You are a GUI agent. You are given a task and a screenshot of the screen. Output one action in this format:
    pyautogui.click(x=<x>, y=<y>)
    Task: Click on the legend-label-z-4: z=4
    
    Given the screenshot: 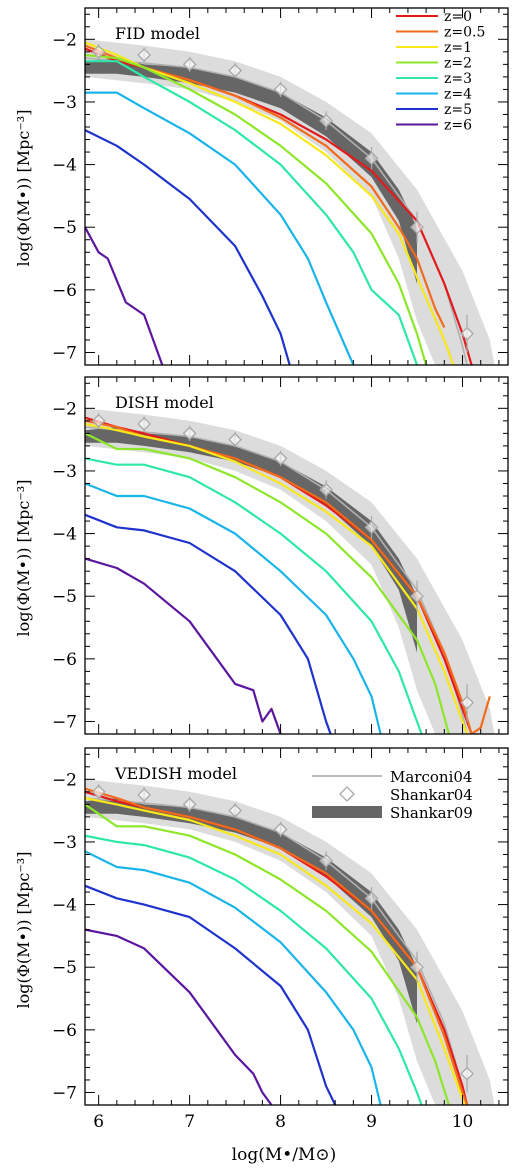 What is the action you would take?
    pyautogui.click(x=458, y=95)
    